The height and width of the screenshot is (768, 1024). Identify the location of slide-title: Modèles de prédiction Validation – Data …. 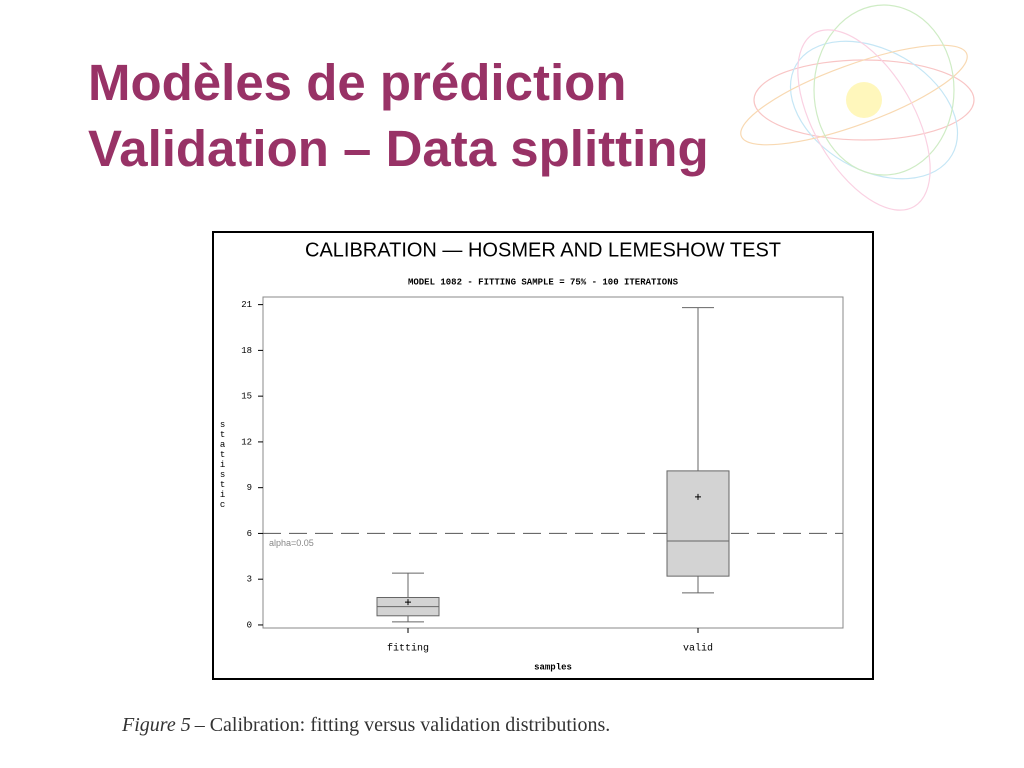
(398, 116).